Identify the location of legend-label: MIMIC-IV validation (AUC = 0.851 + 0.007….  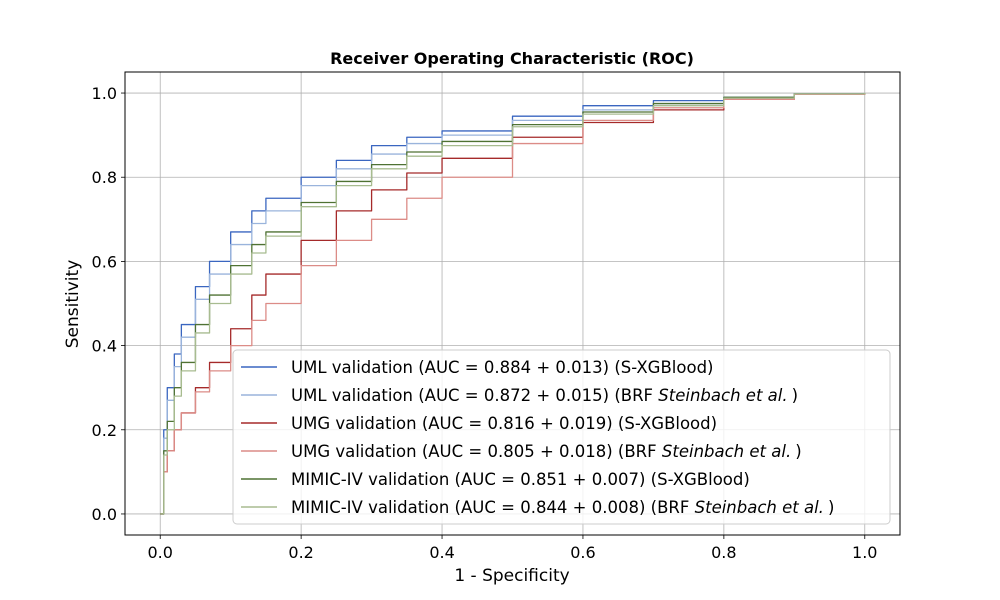
(520, 479).